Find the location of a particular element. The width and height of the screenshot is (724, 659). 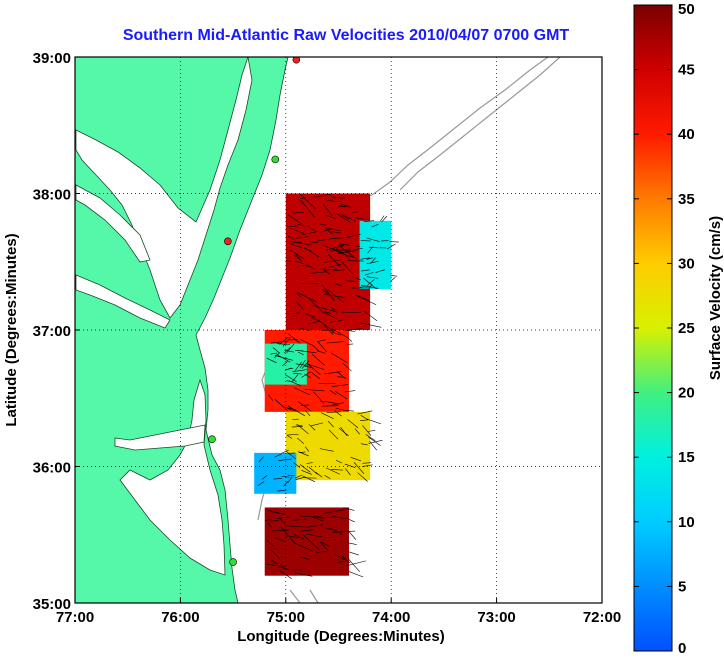

x-tick-label: 73:00 is located at coordinates (496, 617).